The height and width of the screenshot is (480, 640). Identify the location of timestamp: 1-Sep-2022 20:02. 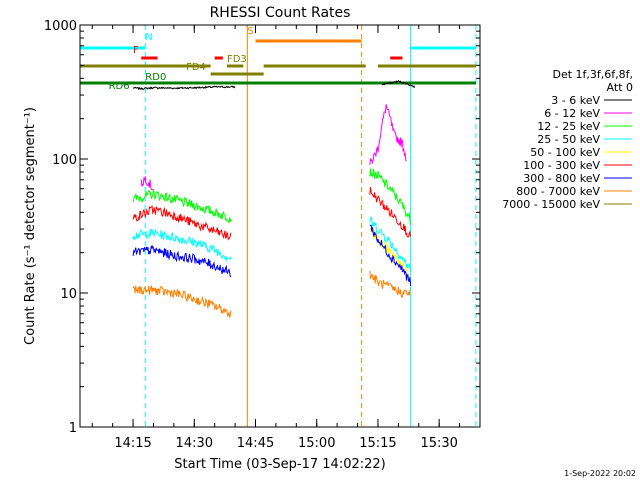
(600, 473).